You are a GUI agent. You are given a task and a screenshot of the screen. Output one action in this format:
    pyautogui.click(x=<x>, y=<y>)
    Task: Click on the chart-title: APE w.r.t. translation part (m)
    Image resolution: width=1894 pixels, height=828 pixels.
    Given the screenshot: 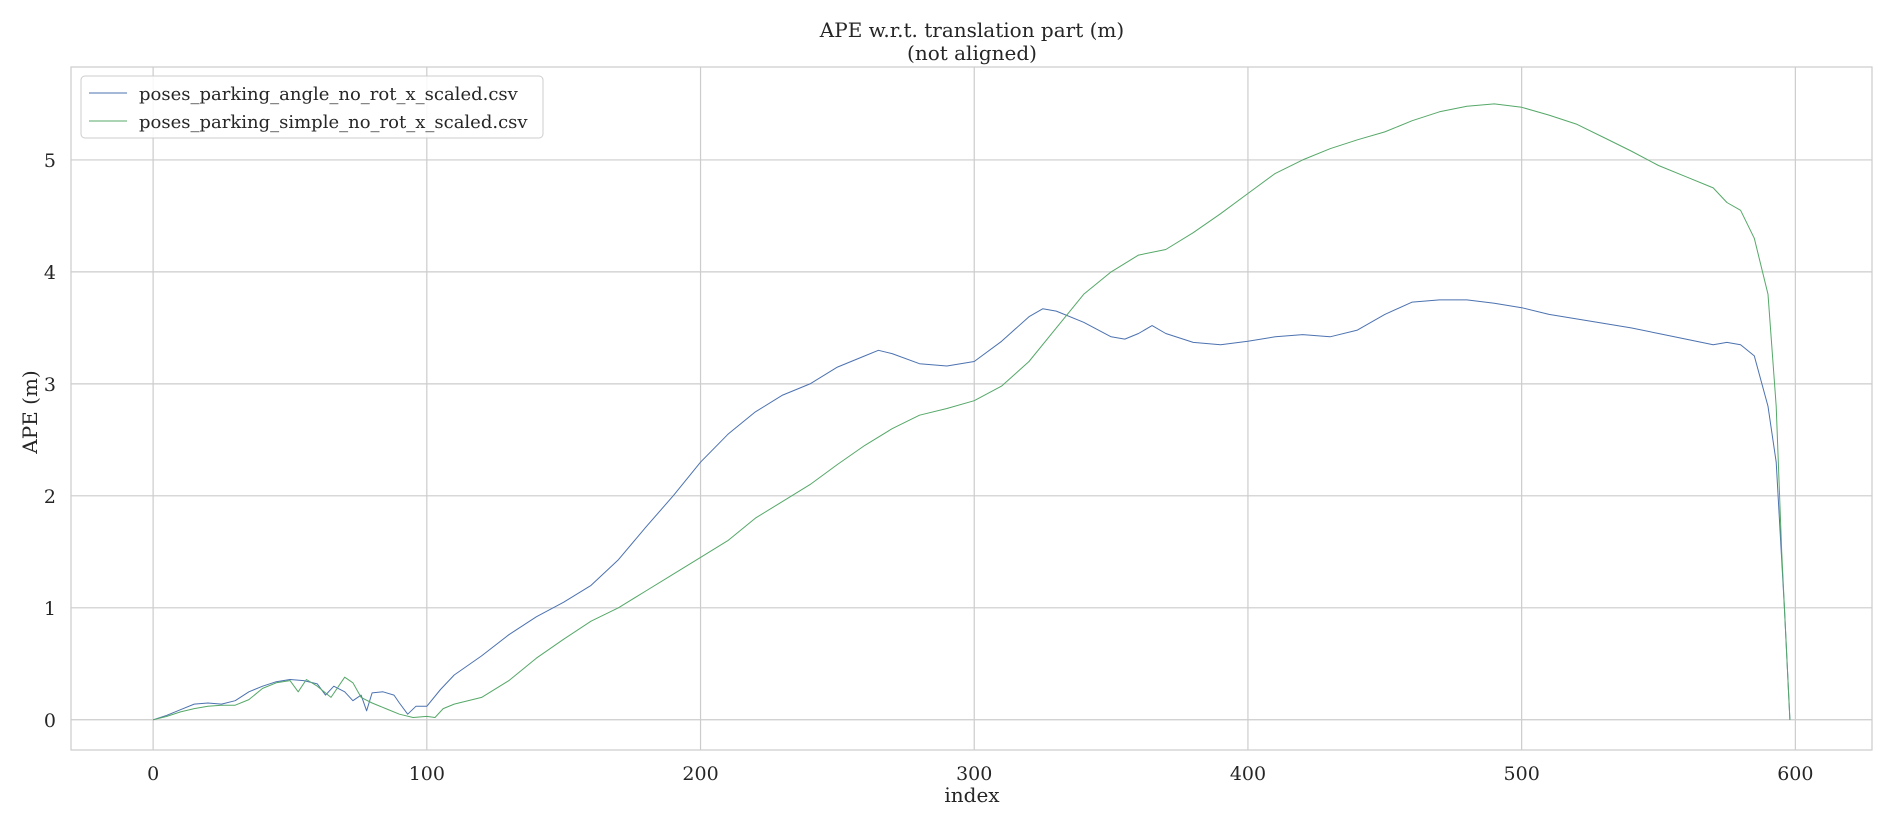 What is the action you would take?
    pyautogui.click(x=971, y=30)
    